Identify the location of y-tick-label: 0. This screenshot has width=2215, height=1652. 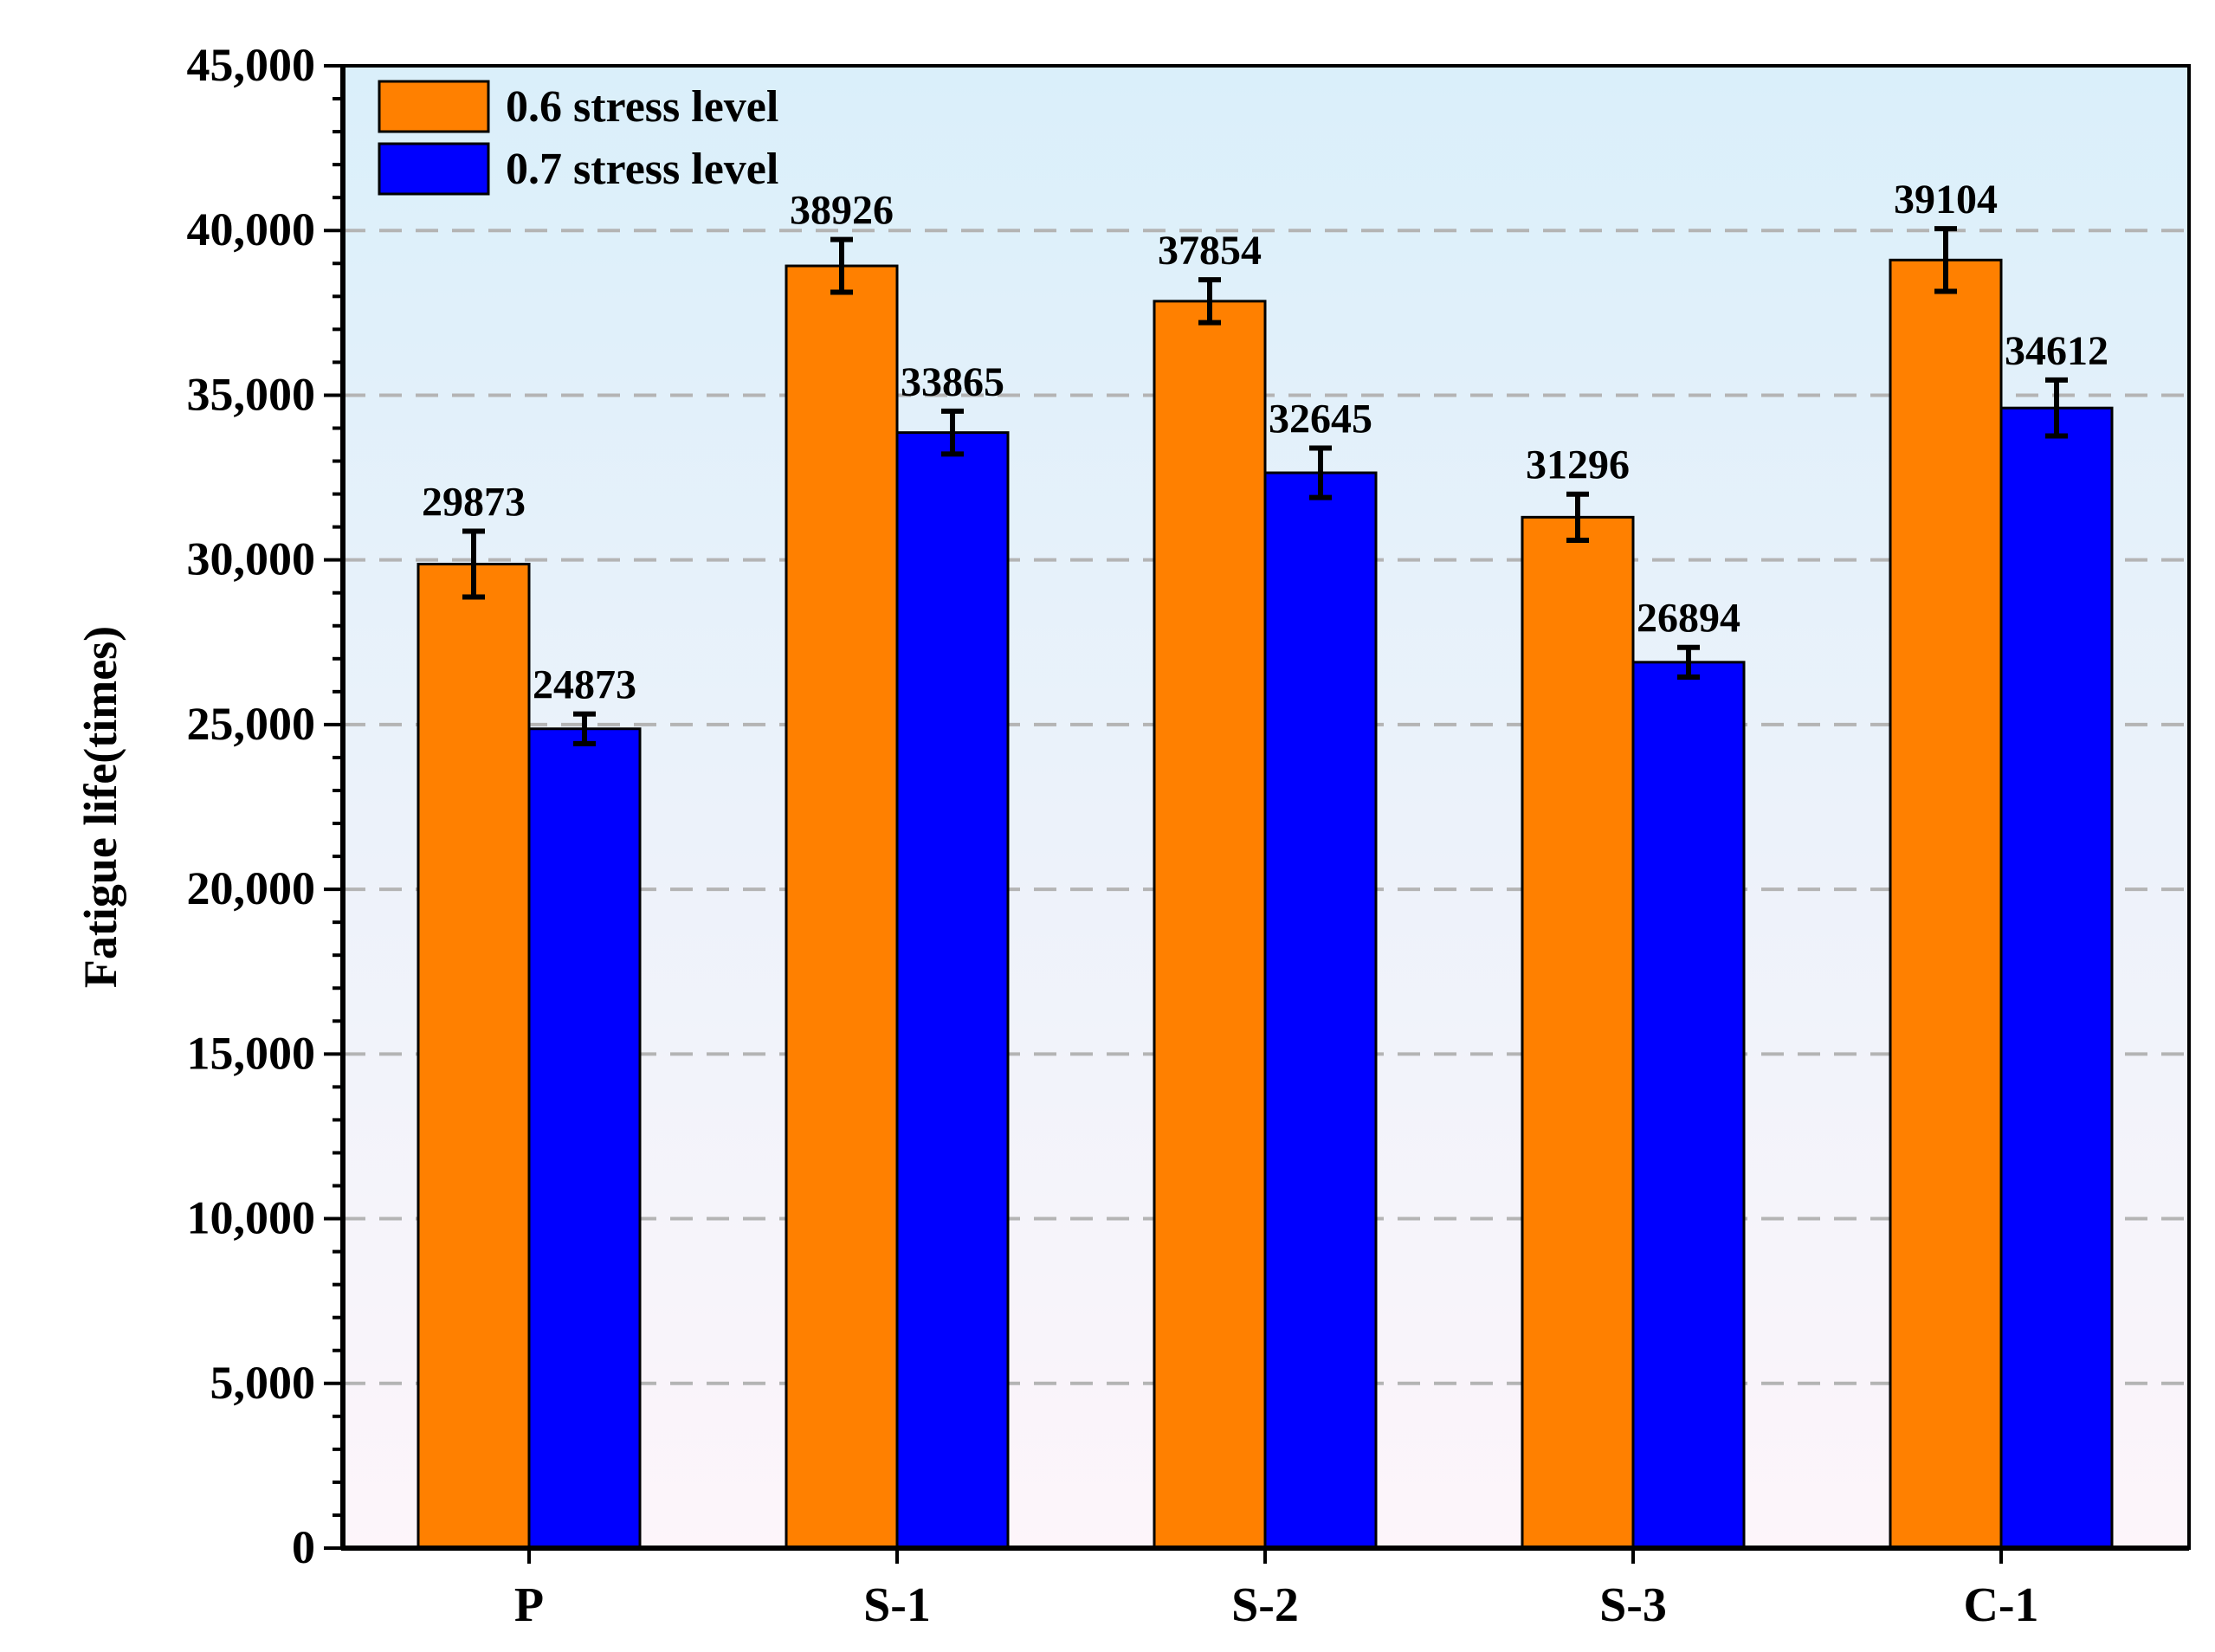
(303, 1547).